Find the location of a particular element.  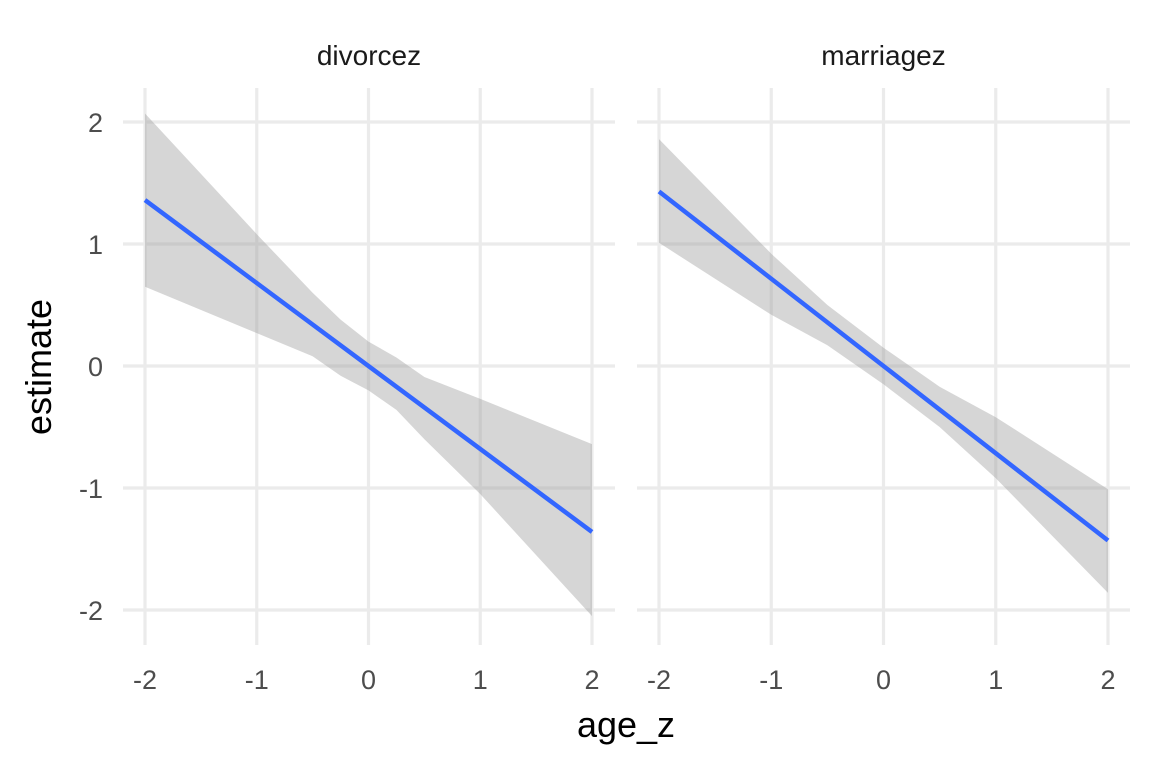

facet-title: marriagez is located at coordinates (883, 55).